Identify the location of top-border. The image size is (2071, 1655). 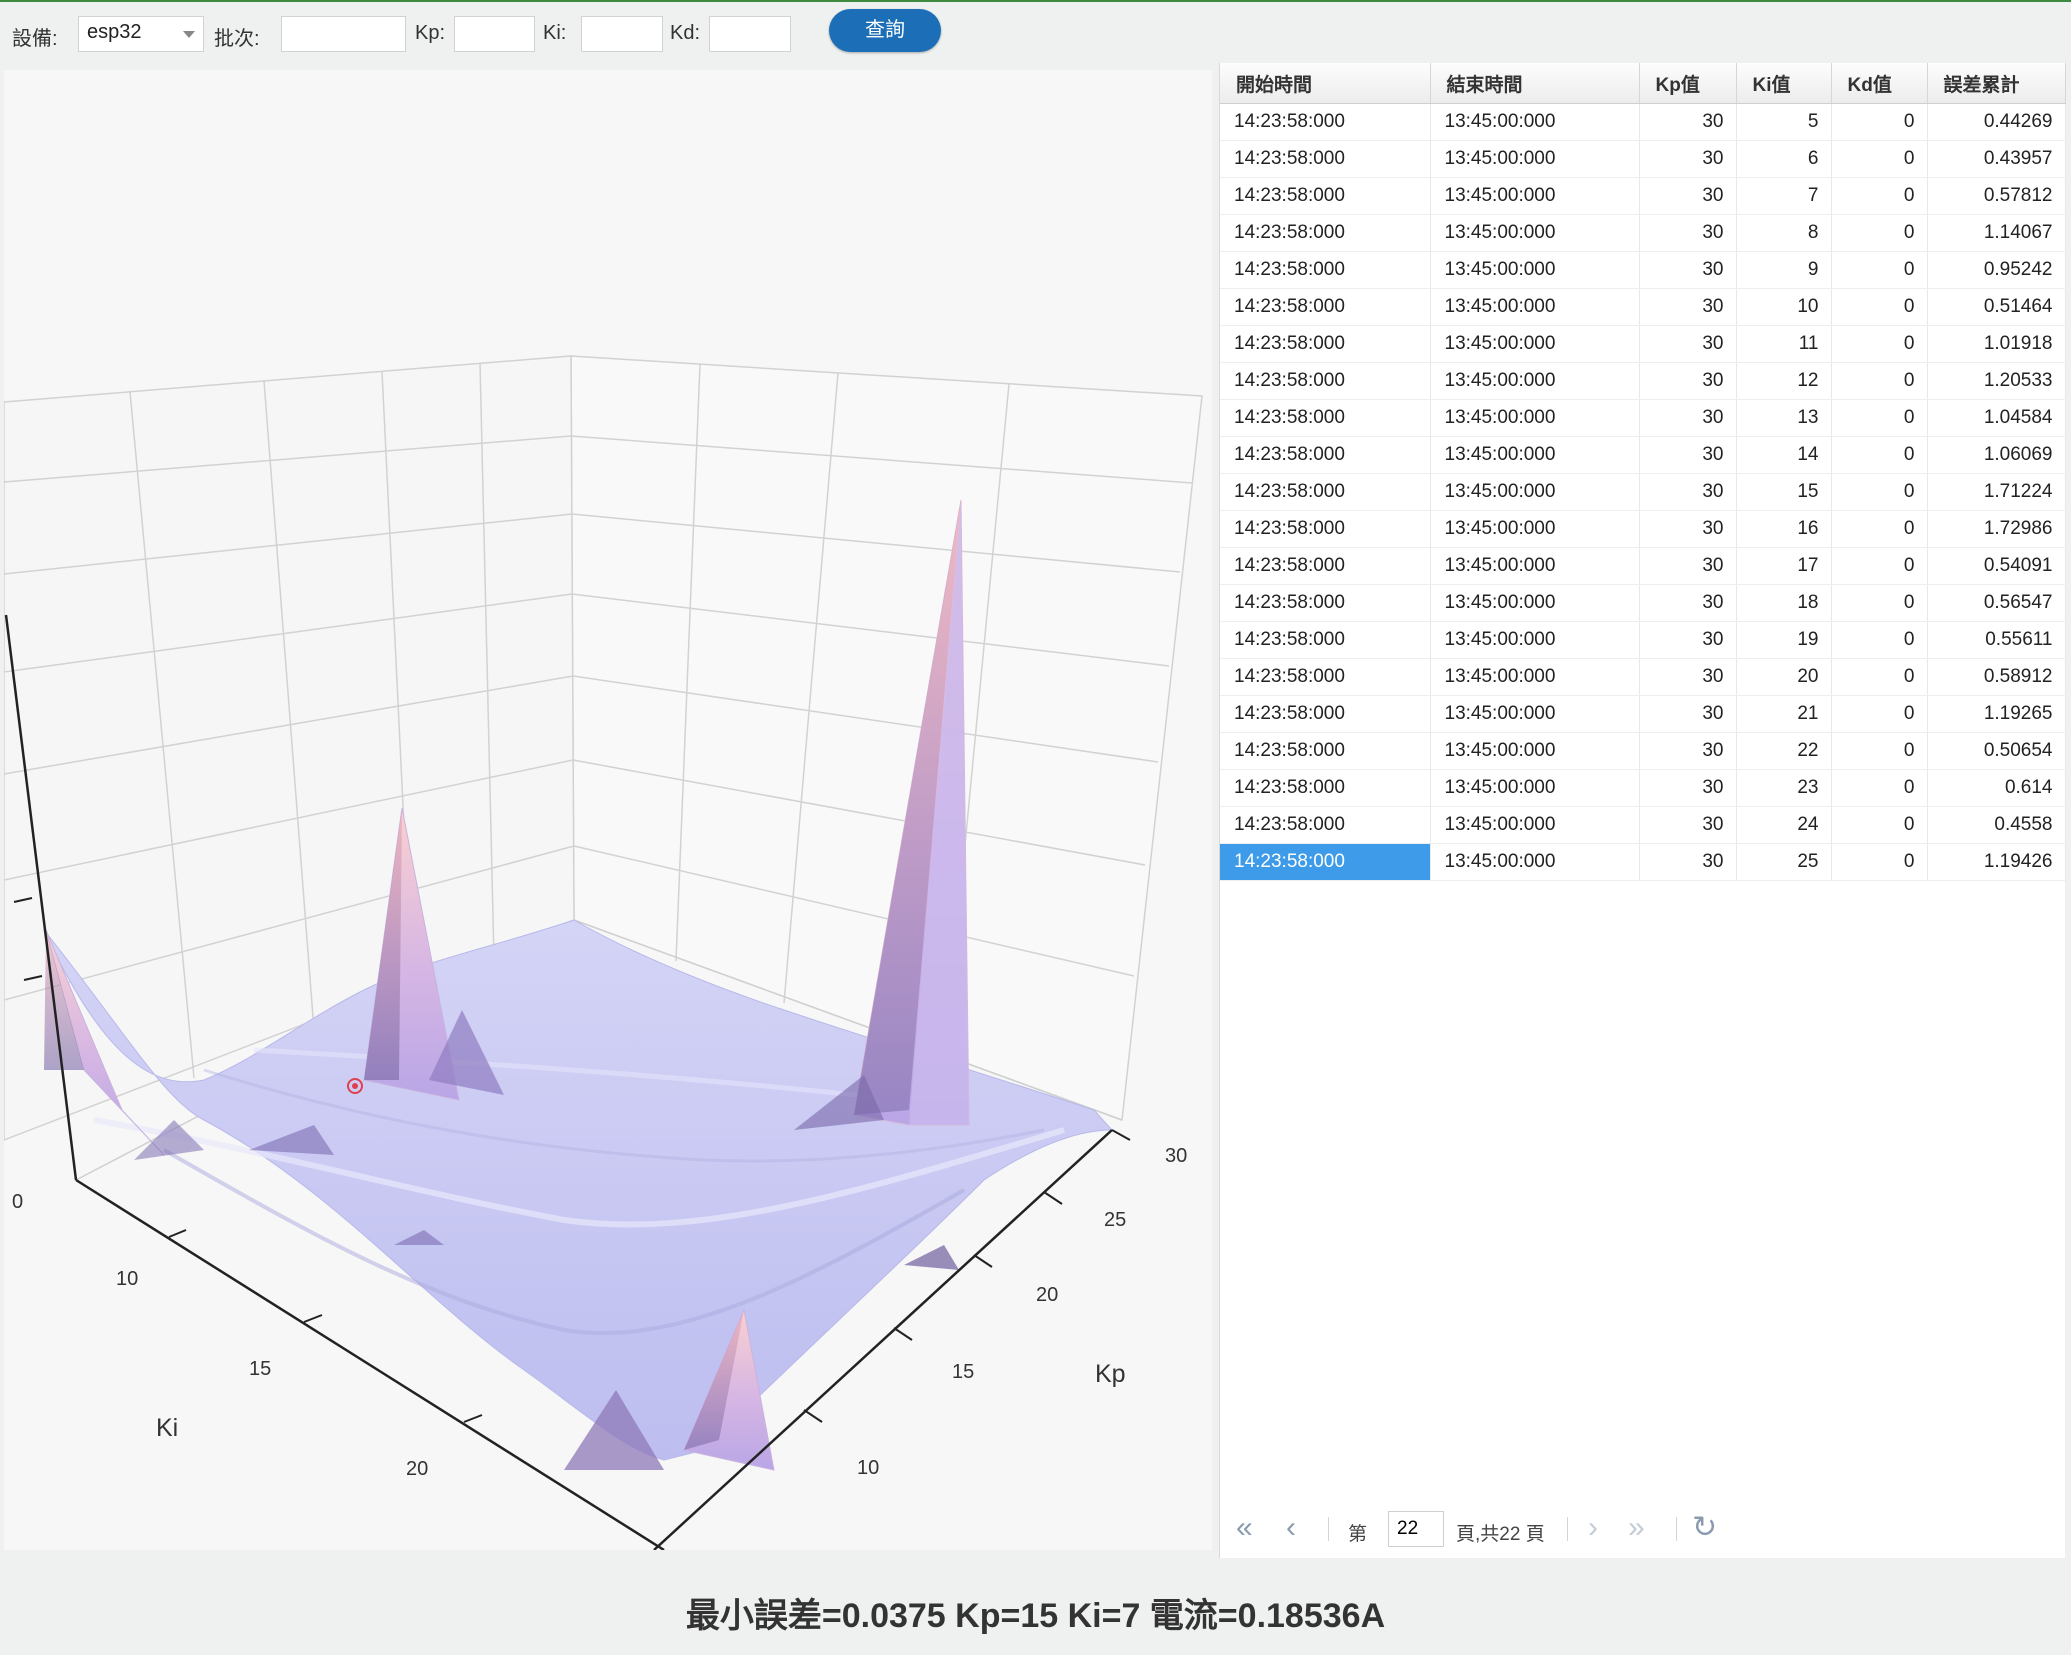
(1035, 1).